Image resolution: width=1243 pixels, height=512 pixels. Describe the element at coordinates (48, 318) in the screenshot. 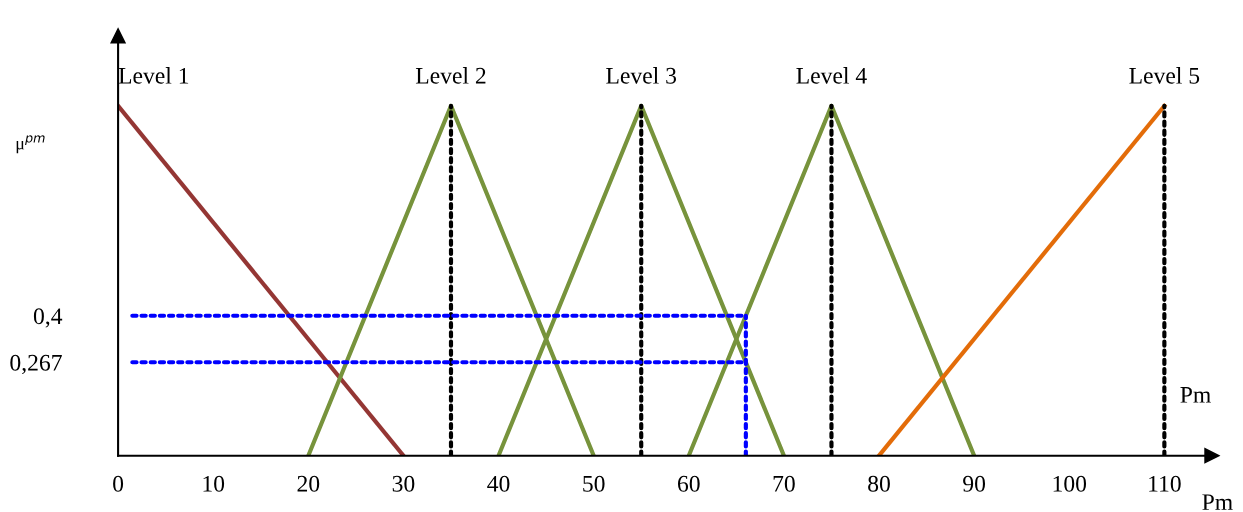

I see `y-tick-label: 0,4` at that location.